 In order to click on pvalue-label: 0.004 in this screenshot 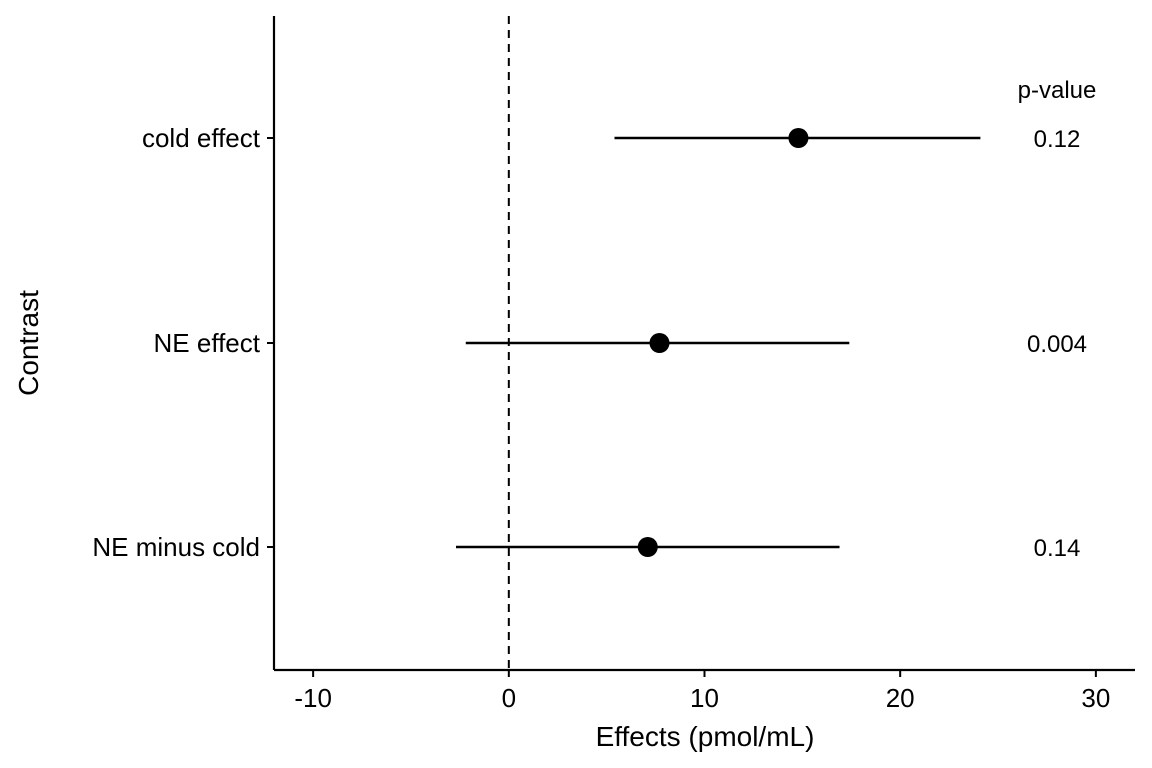, I will do `click(1057, 344)`.